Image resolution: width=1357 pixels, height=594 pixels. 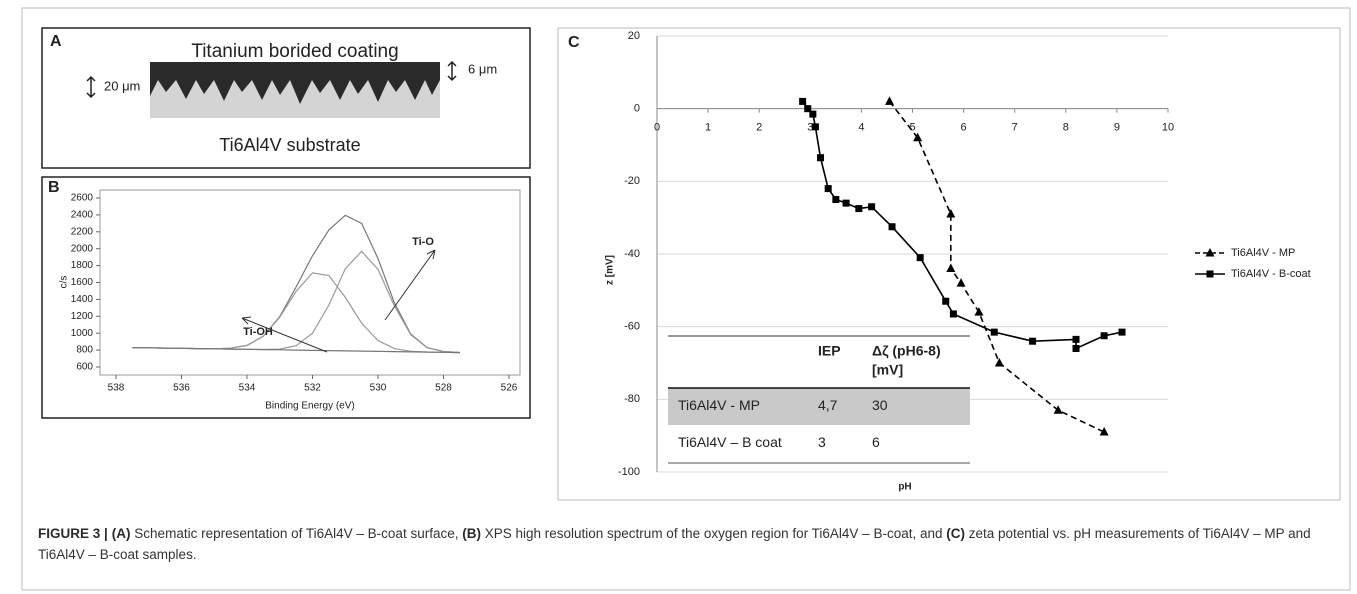 What do you see at coordinates (657, 128) in the screenshot?
I see `x-tick-label: 0` at bounding box center [657, 128].